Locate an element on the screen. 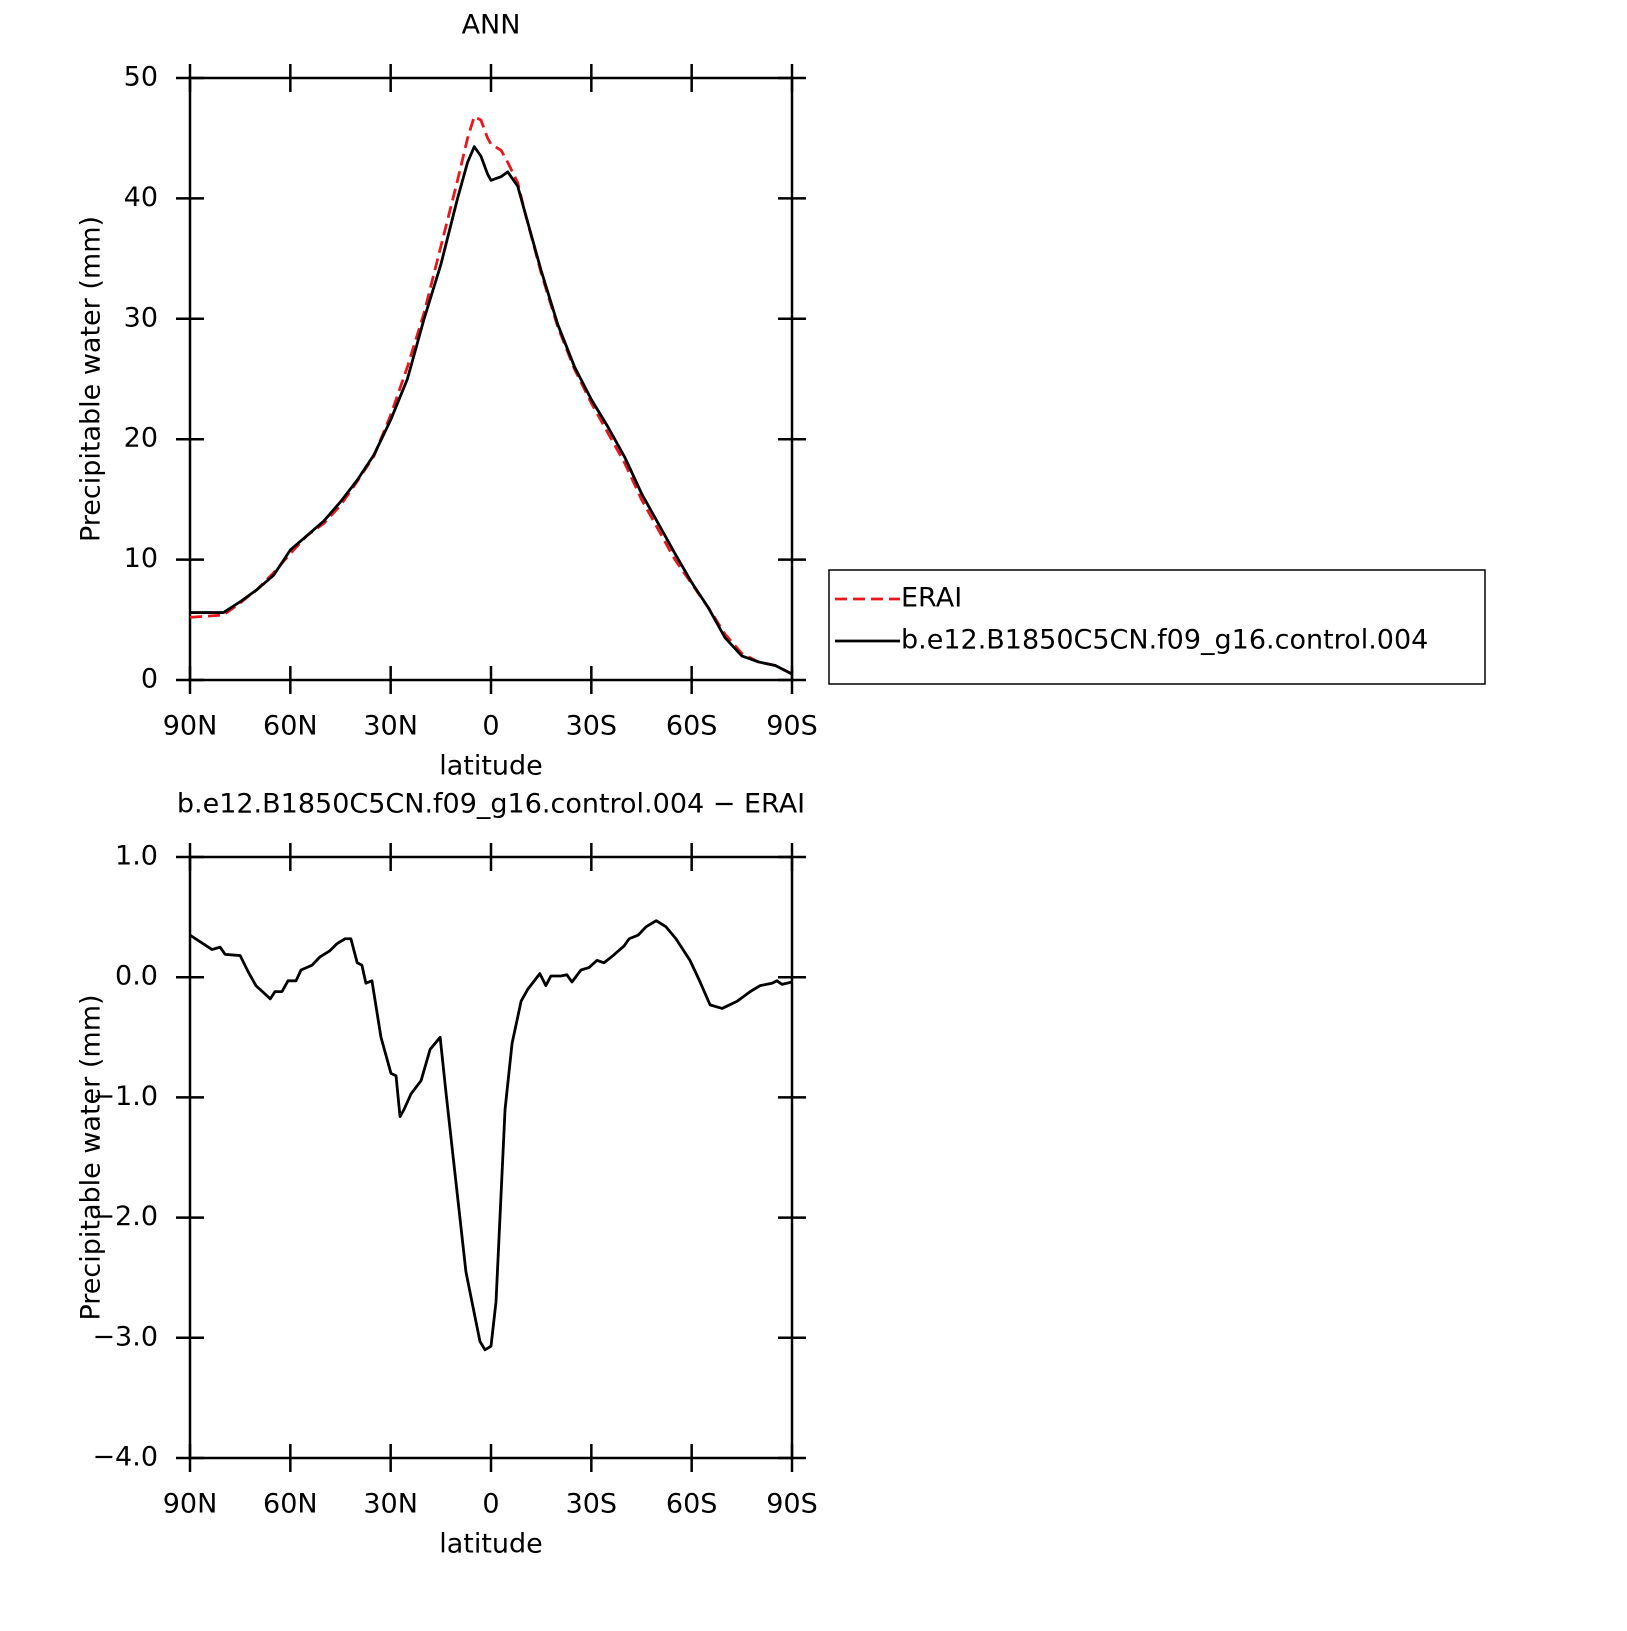  y-tick-label: 40 is located at coordinates (141, 197).